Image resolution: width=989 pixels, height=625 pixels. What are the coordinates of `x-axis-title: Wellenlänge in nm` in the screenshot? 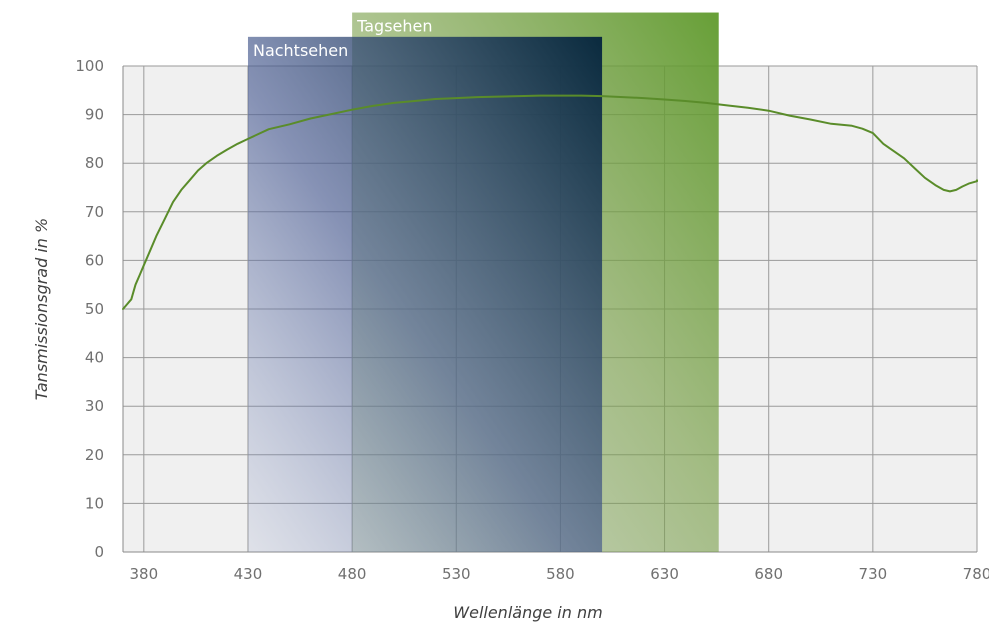 It's located at (527, 612).